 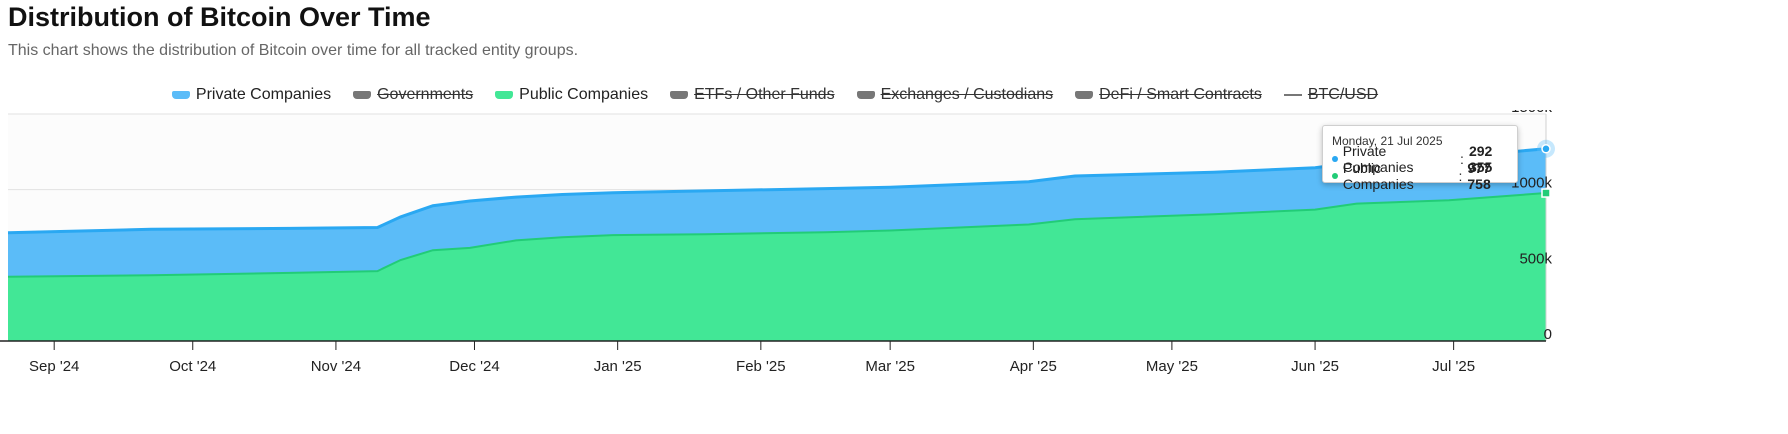 I want to click on legend-item-btc-usd: BTC/USD, so click(x=1331, y=95).